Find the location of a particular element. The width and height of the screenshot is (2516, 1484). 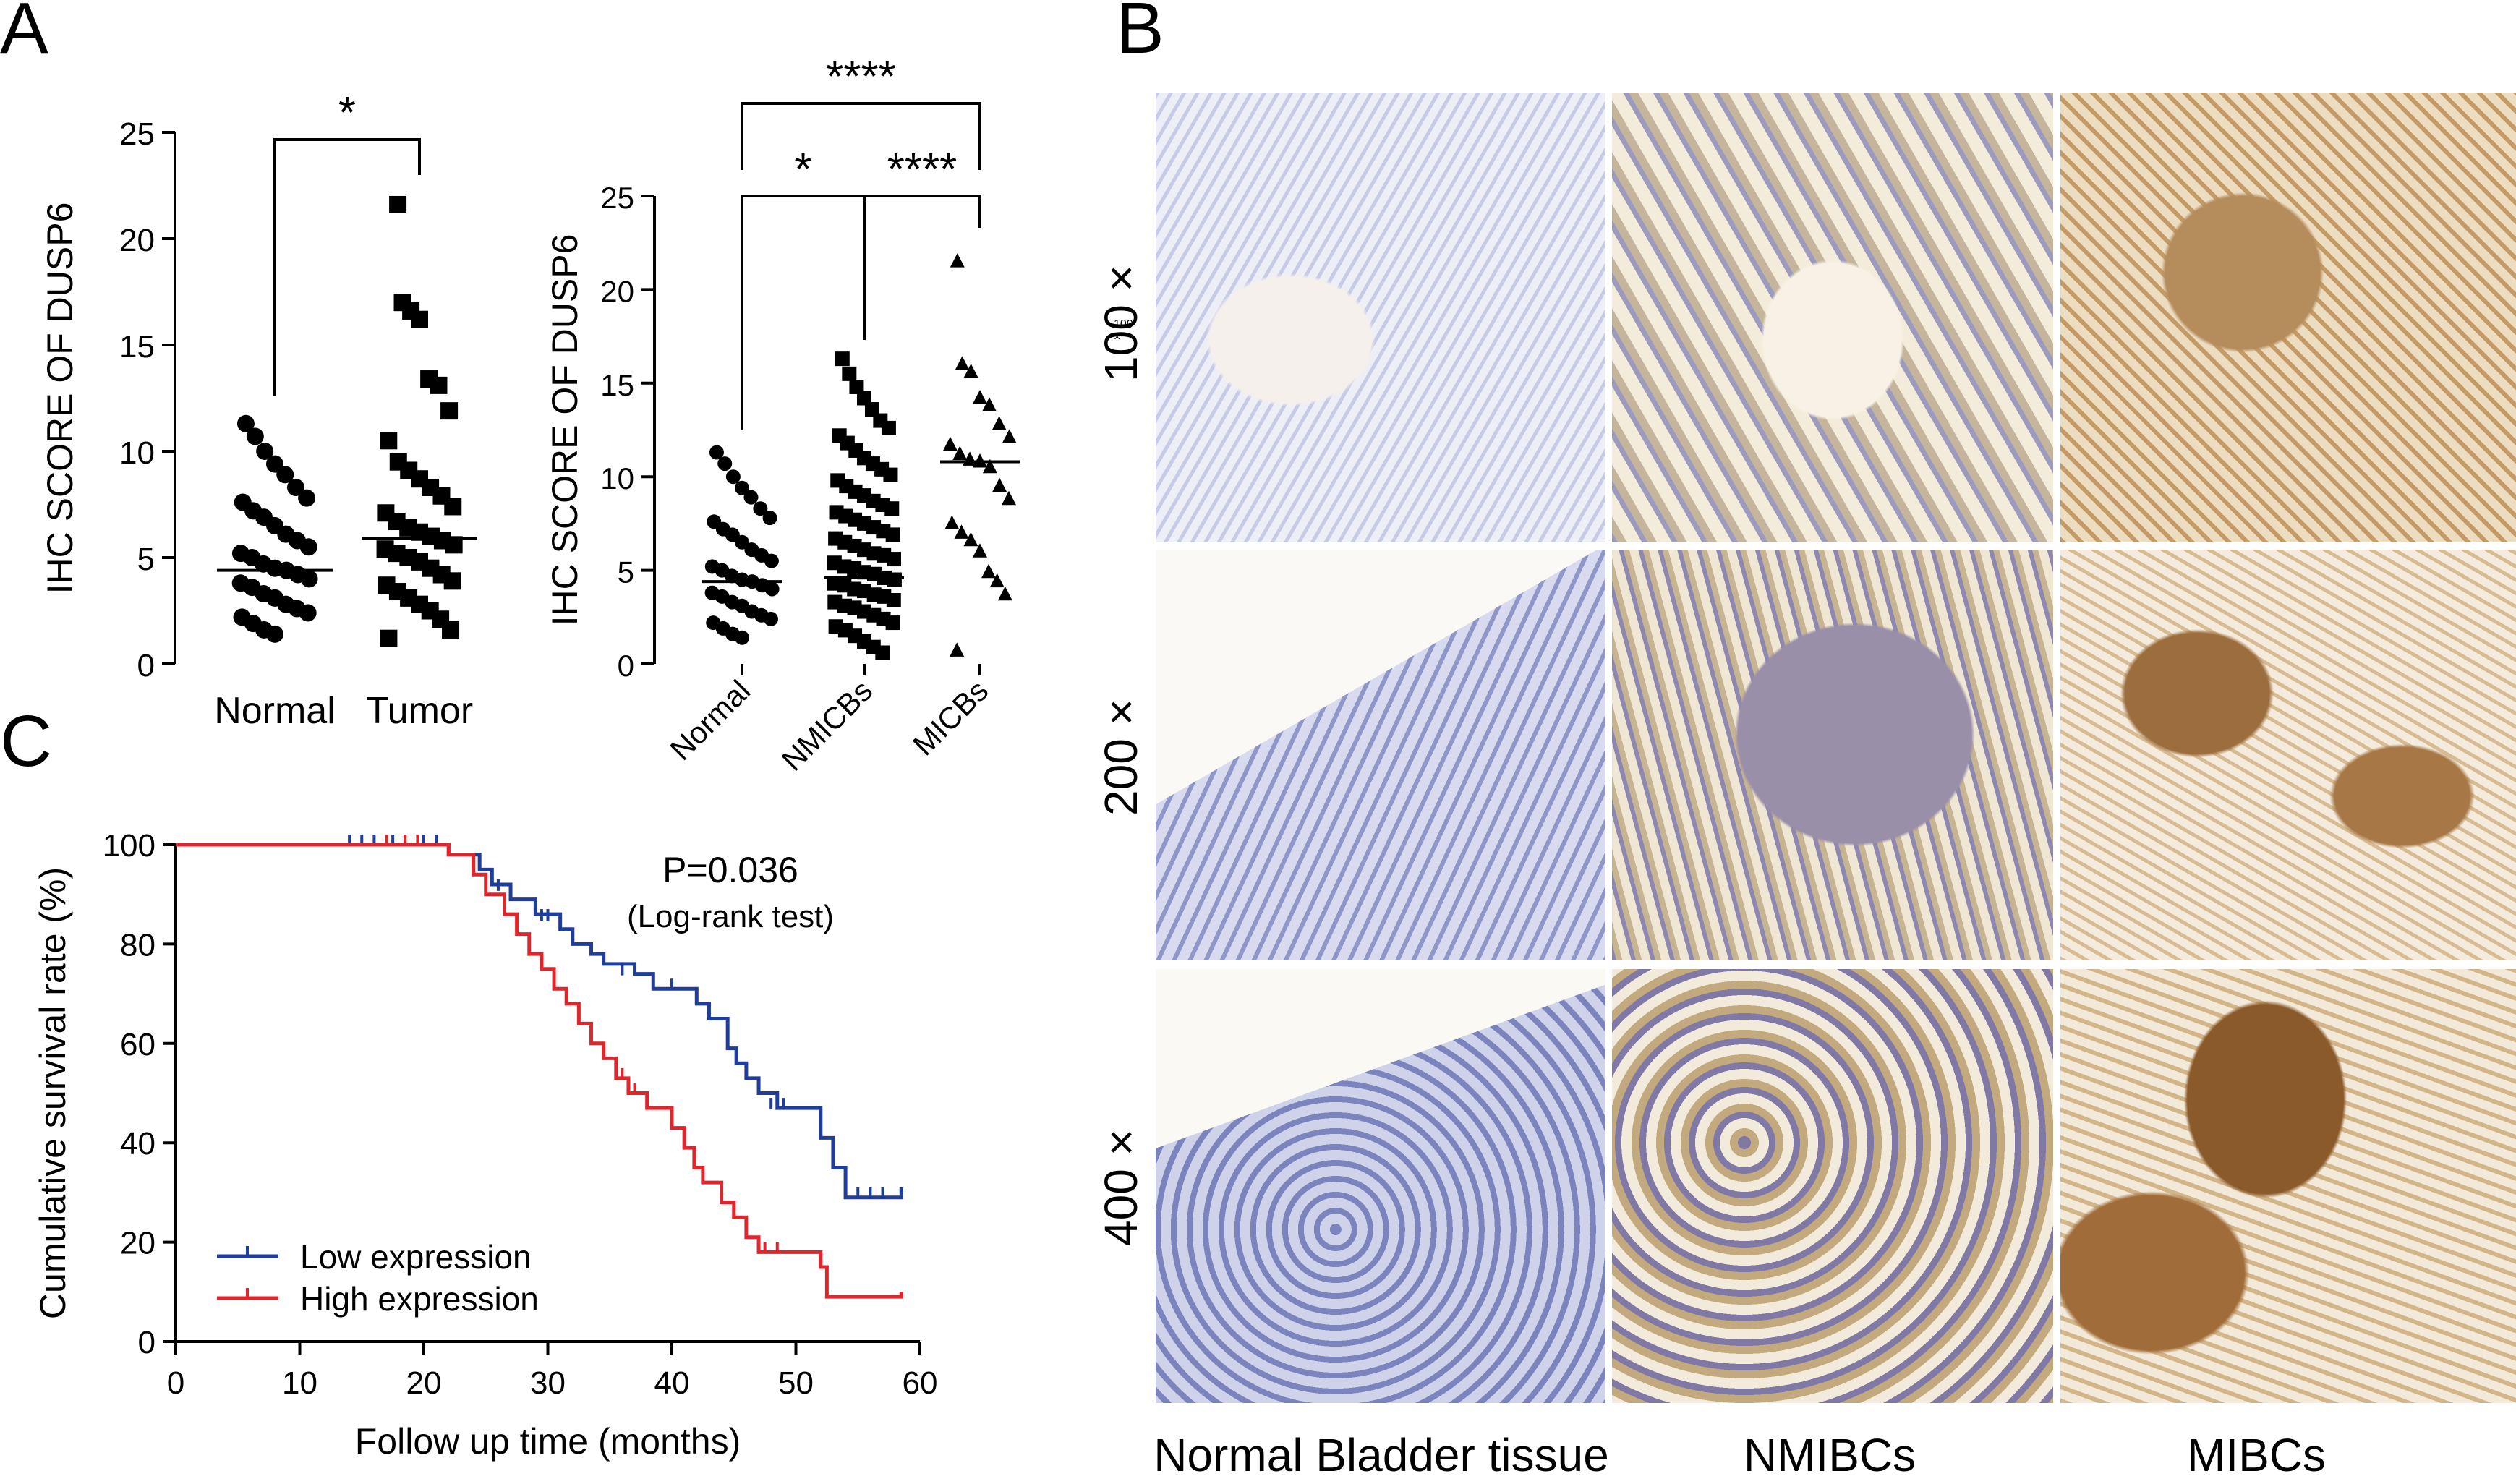

km-x-tick-label: 30 is located at coordinates (548, 1383).